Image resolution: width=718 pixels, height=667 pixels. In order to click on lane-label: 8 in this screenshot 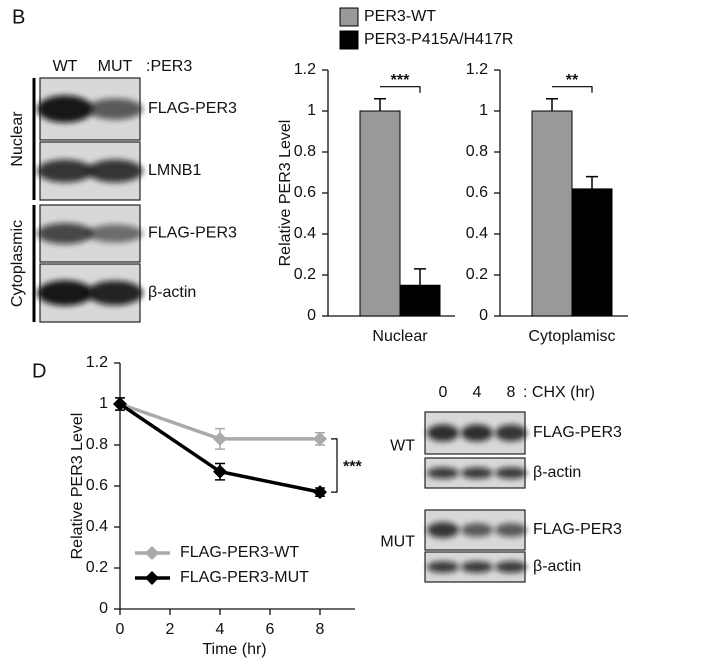, I will do `click(511, 392)`.